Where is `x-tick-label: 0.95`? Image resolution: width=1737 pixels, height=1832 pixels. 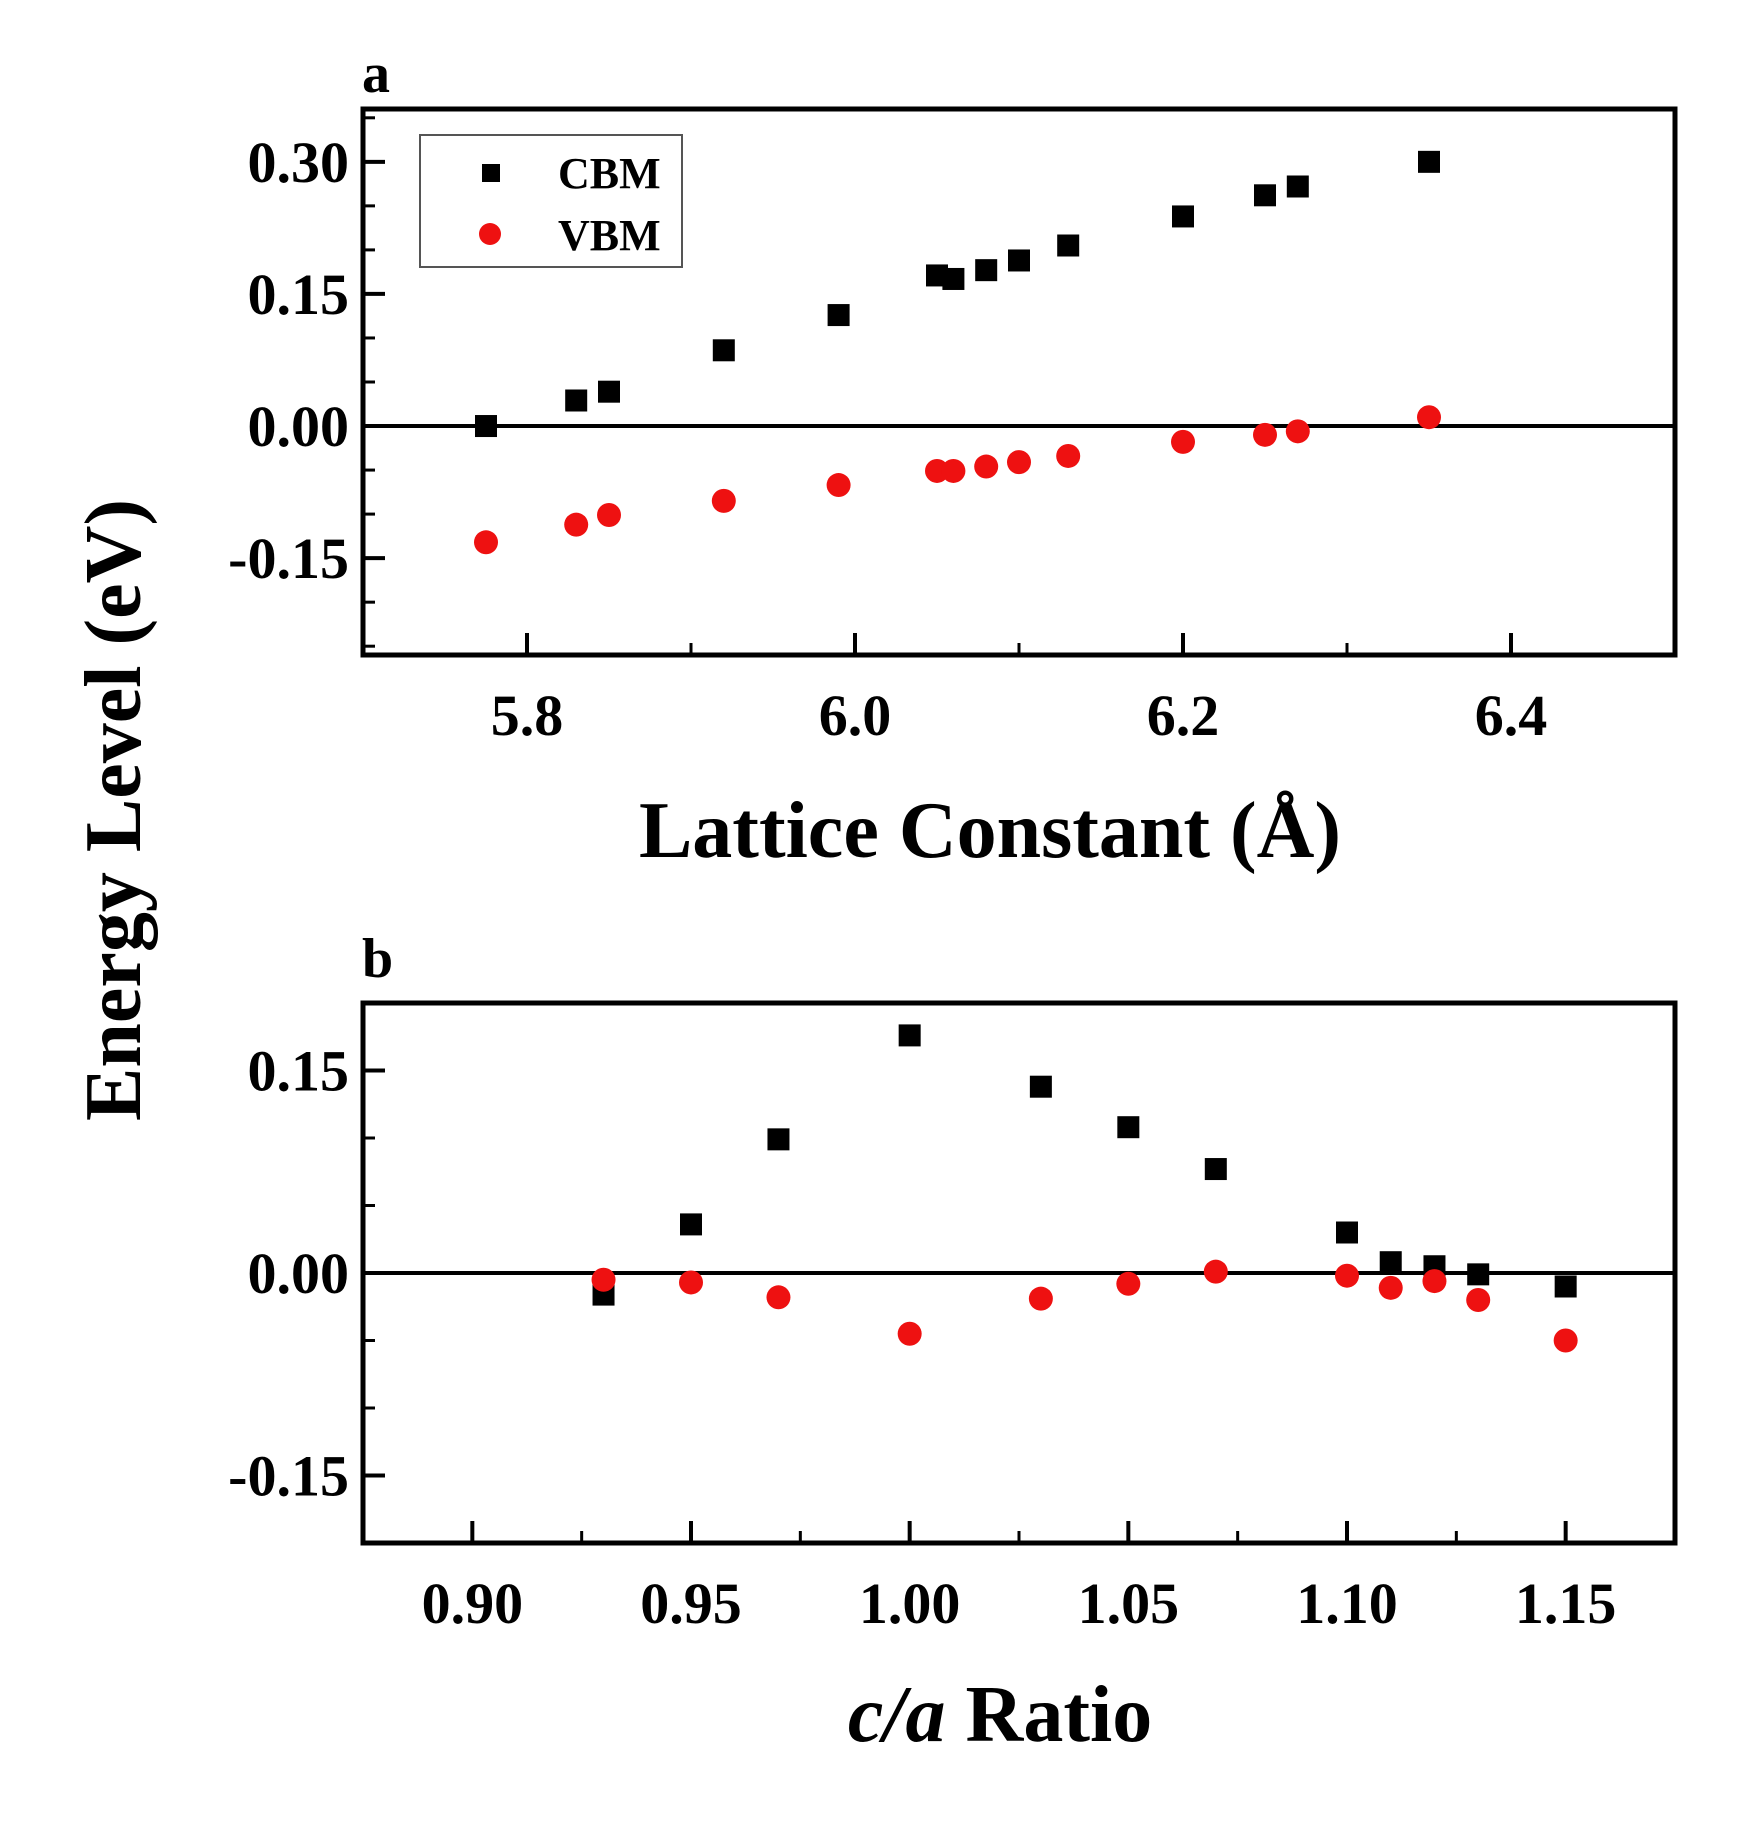
x-tick-label: 0.95 is located at coordinates (691, 1603).